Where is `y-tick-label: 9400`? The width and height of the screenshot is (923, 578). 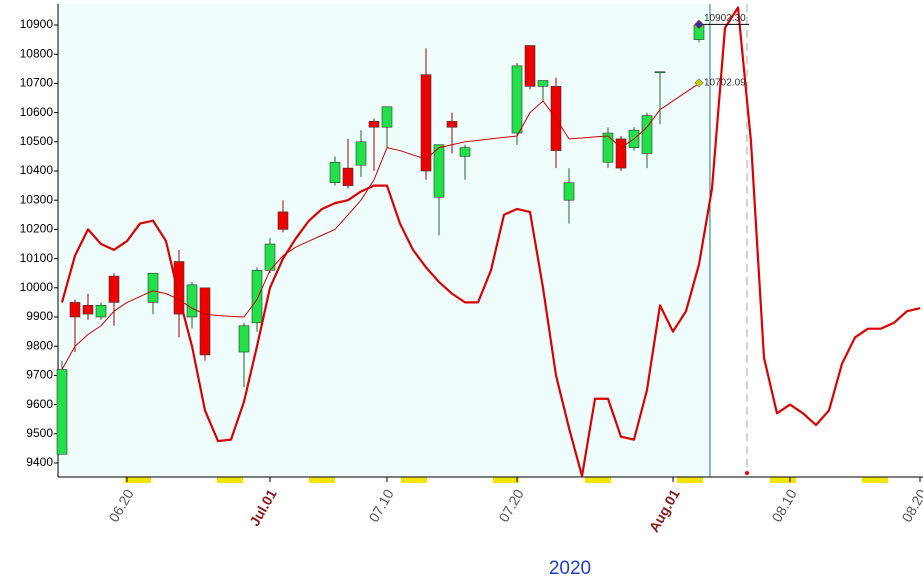 y-tick-label: 9400 is located at coordinates (39, 462).